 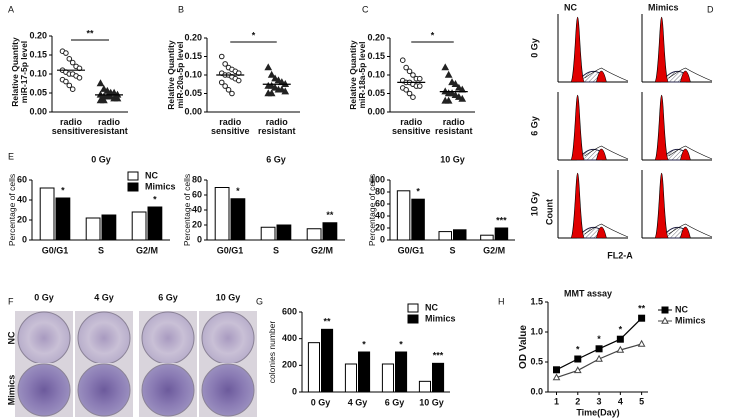 What do you see at coordinates (230, 126) in the screenshot?
I see `x-tick-label-box: radio sensitive` at bounding box center [230, 126].